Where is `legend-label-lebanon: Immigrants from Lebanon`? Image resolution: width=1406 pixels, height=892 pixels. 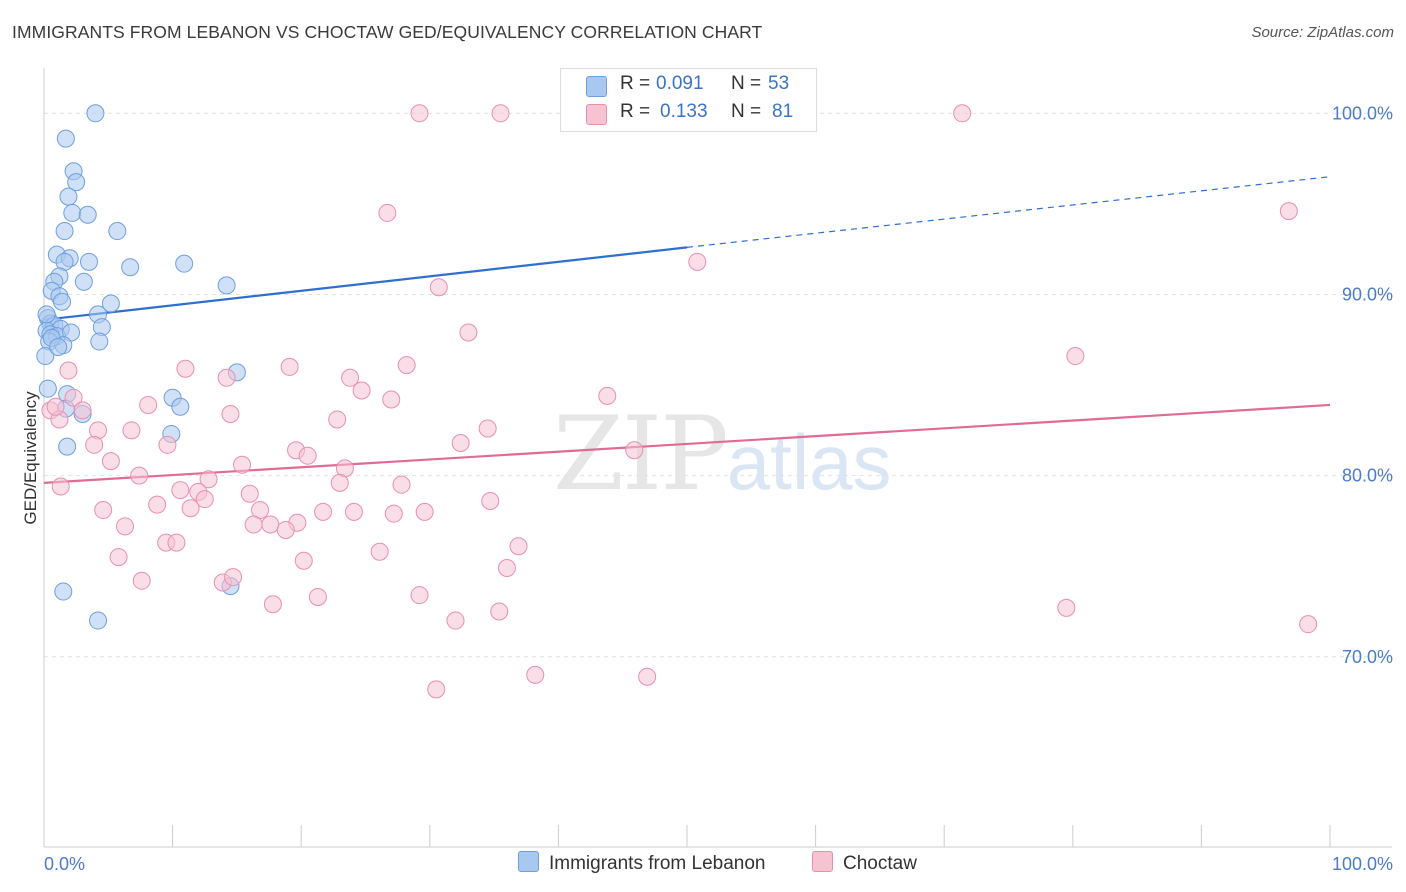 legend-label-lebanon: Immigrants from Lebanon is located at coordinates (657, 863).